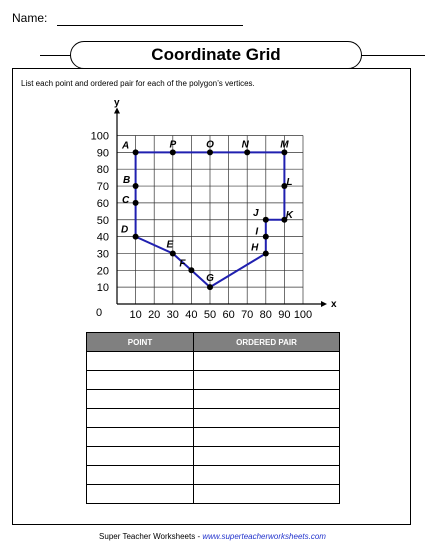 This screenshot has height=550, width=425. Describe the element at coordinates (99, 313) in the screenshot. I see `origin-label: 0` at that location.